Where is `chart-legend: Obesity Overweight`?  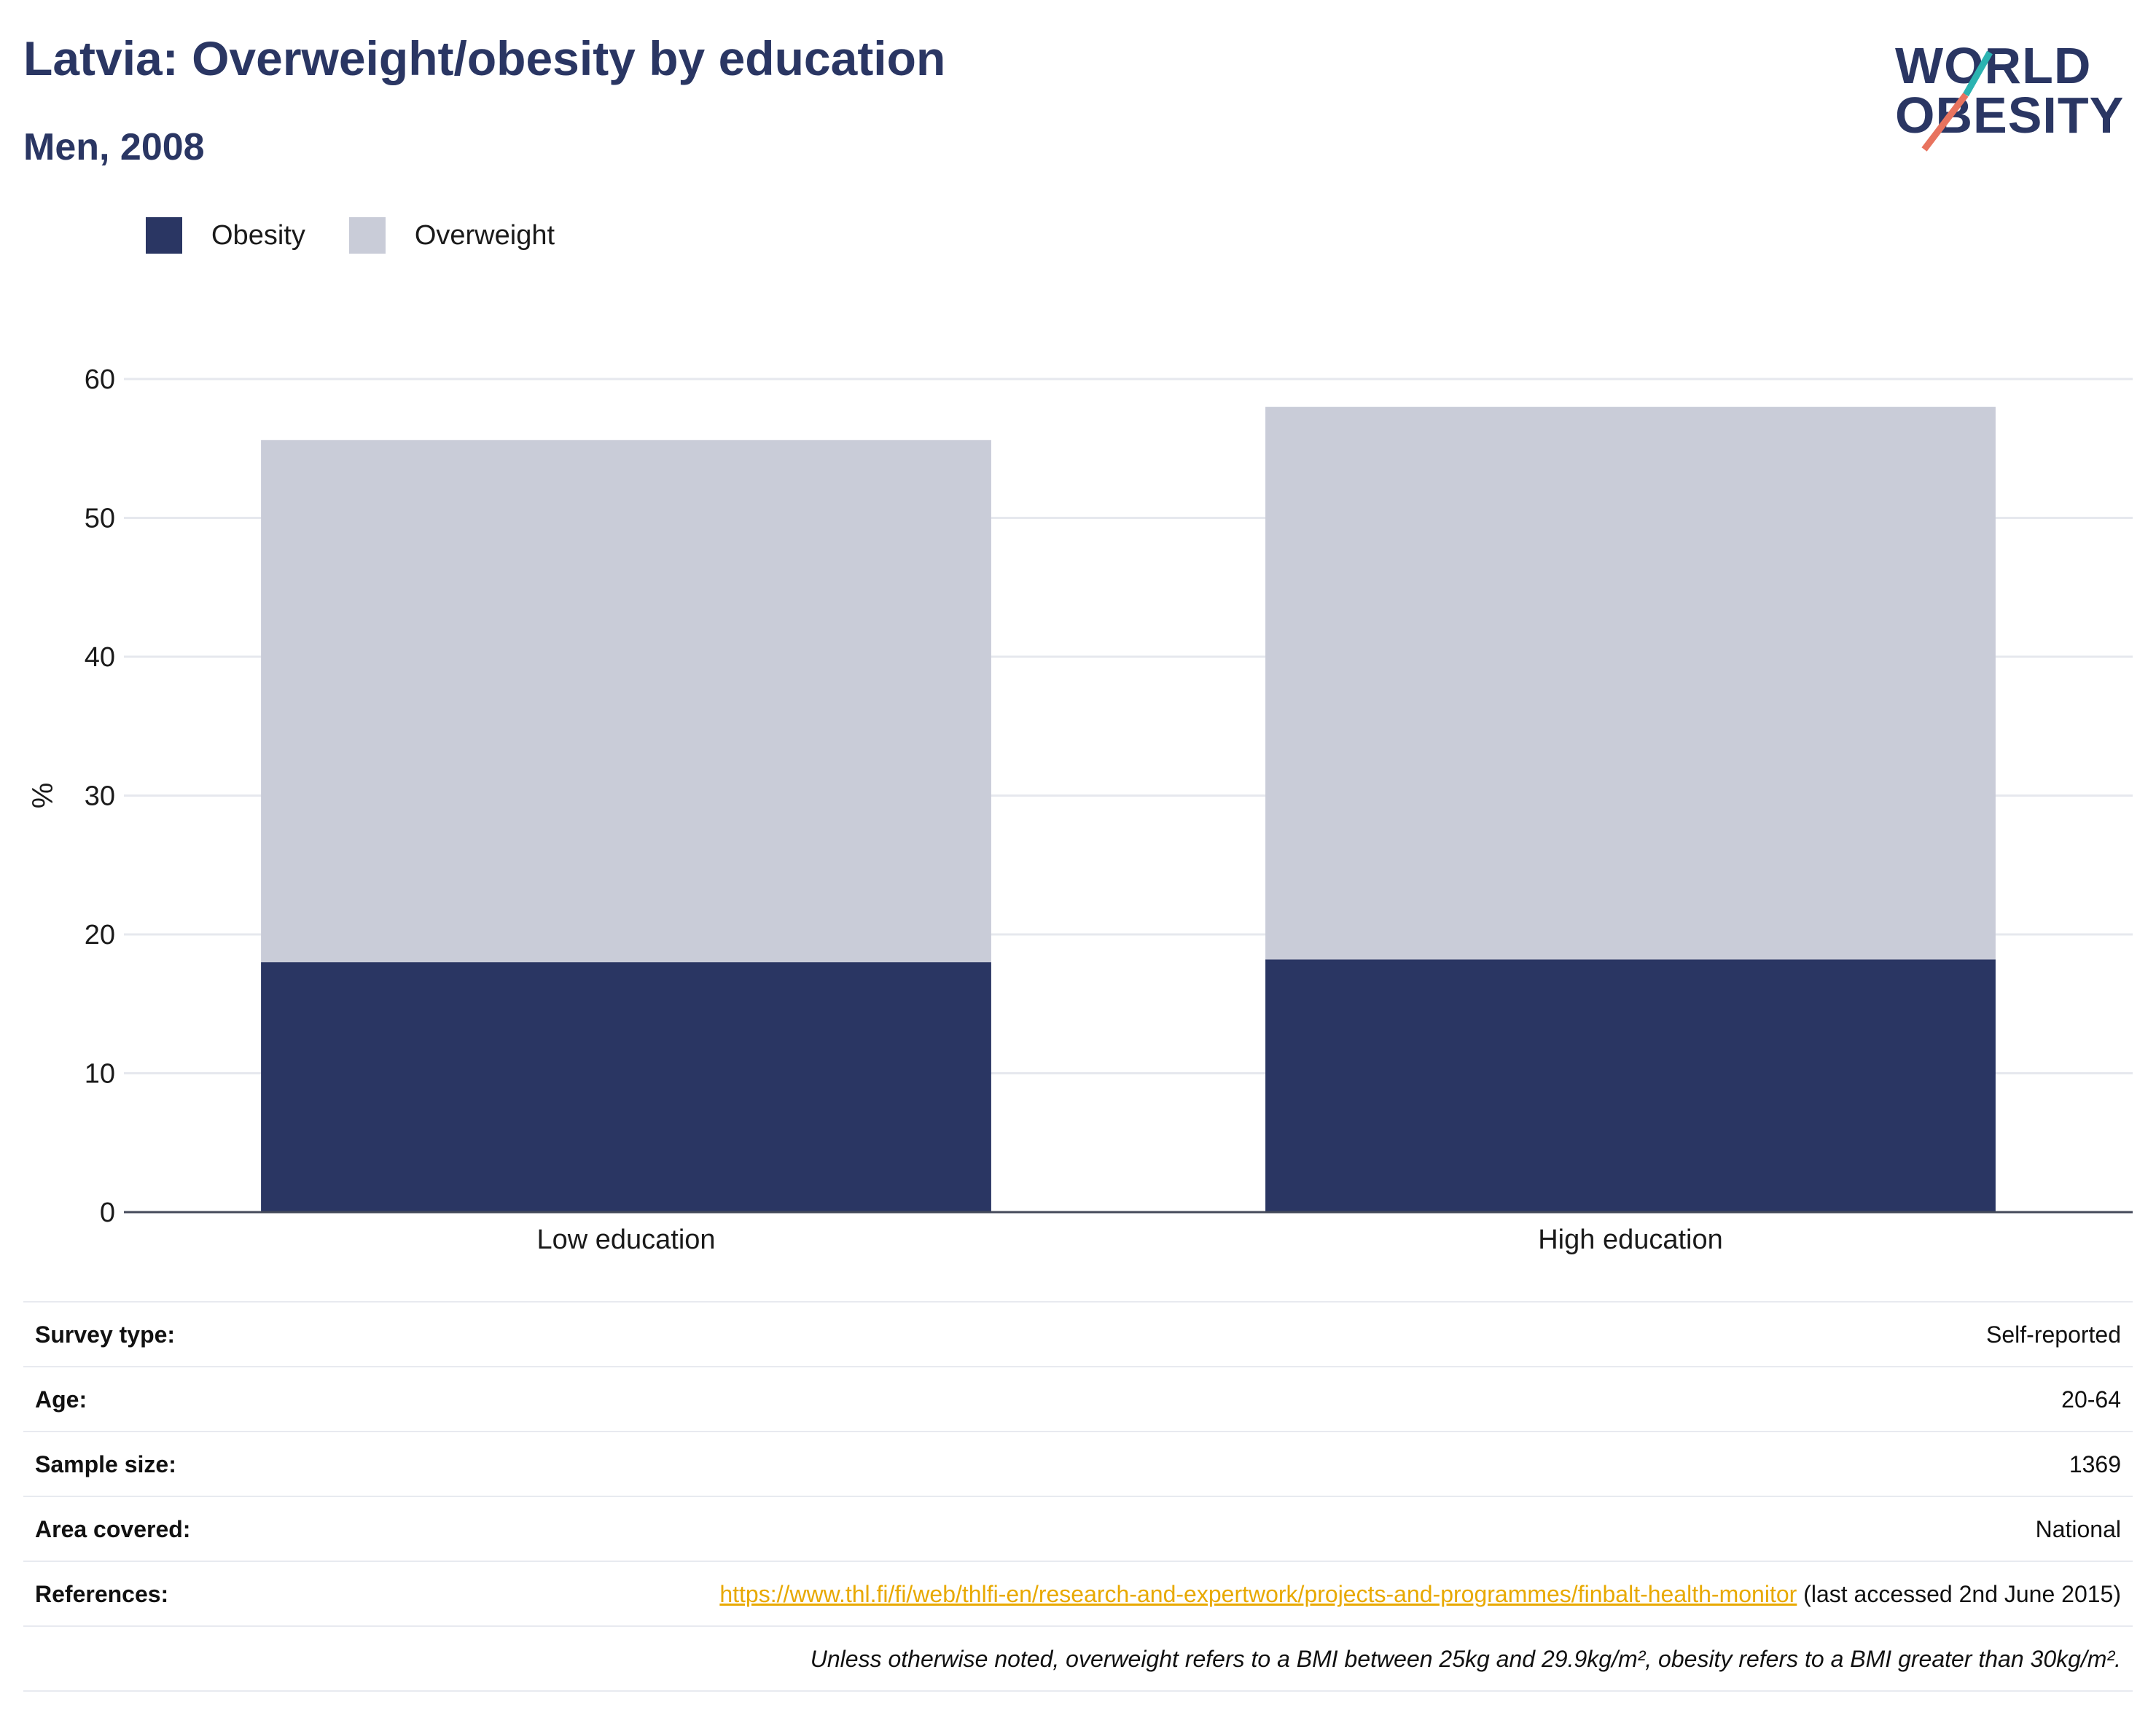
chart-legend: Obesity Overweight is located at coordinates (372, 235).